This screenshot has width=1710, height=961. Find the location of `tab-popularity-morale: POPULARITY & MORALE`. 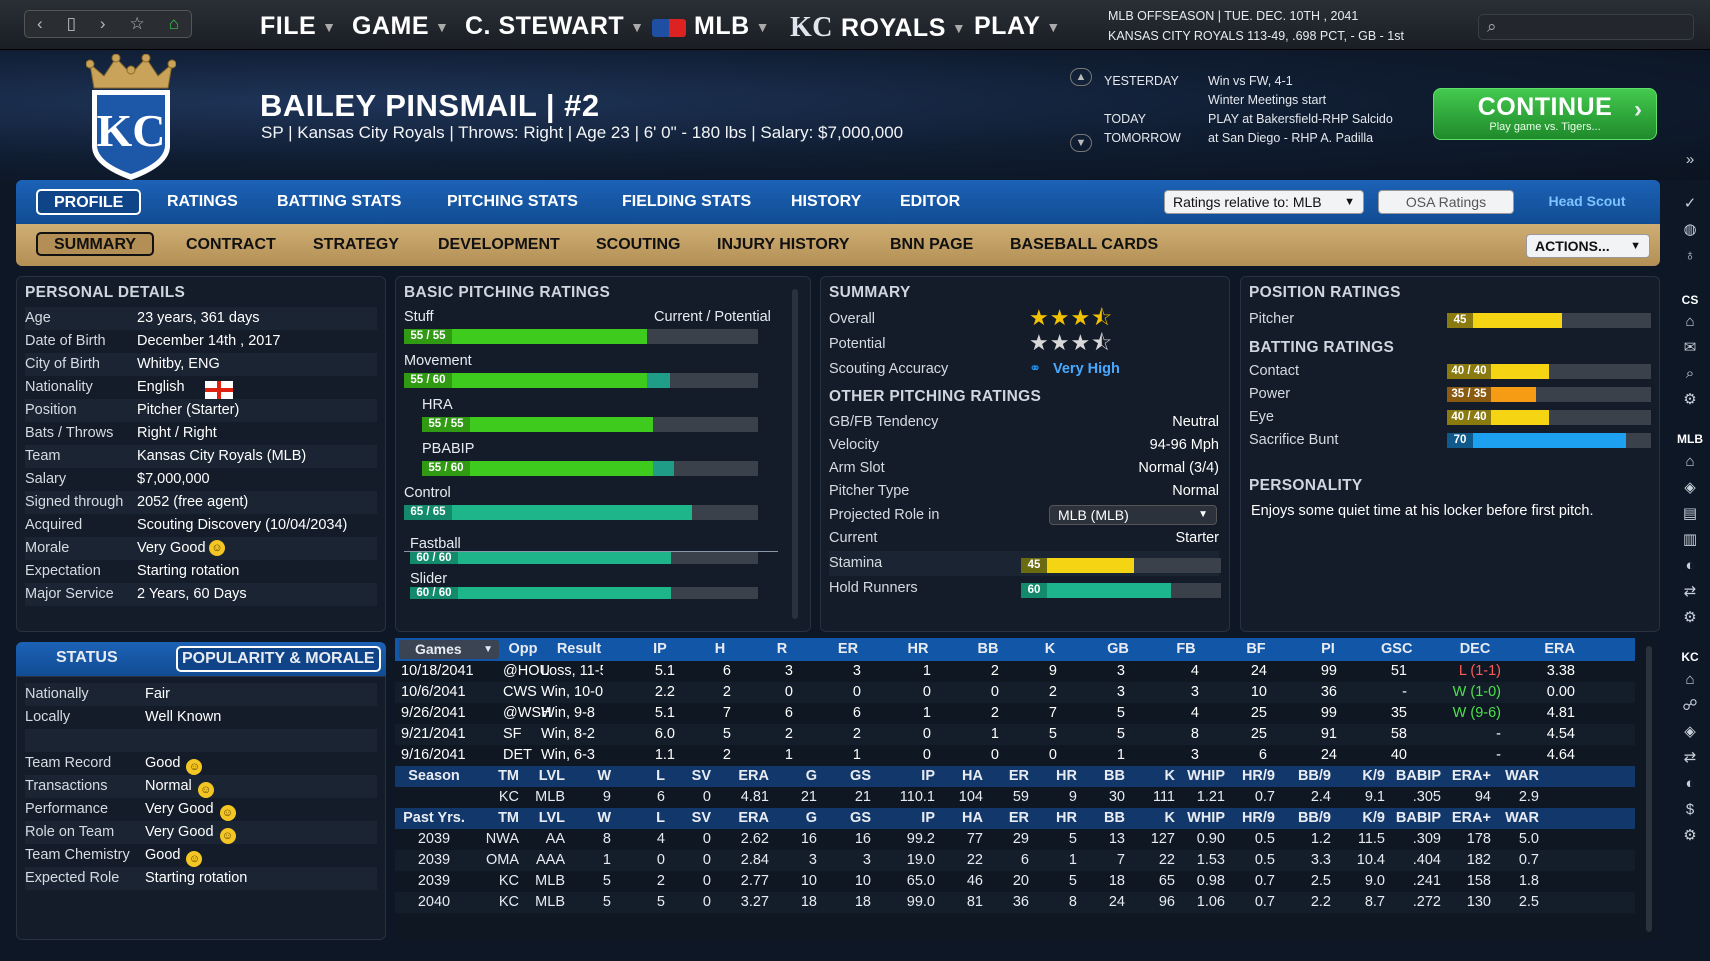

tab-popularity-morale: POPULARITY & MORALE is located at coordinates (278, 659).